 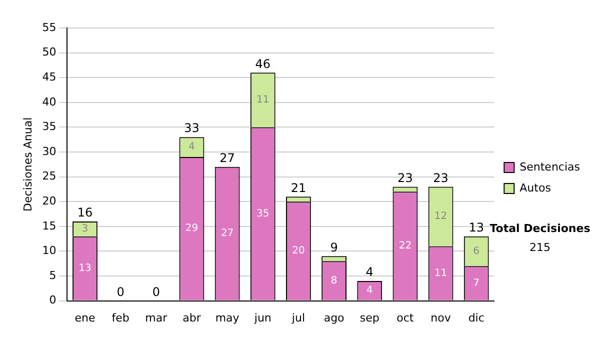 What do you see at coordinates (49, 127) in the screenshot?
I see `y-tick-label: 35` at bounding box center [49, 127].